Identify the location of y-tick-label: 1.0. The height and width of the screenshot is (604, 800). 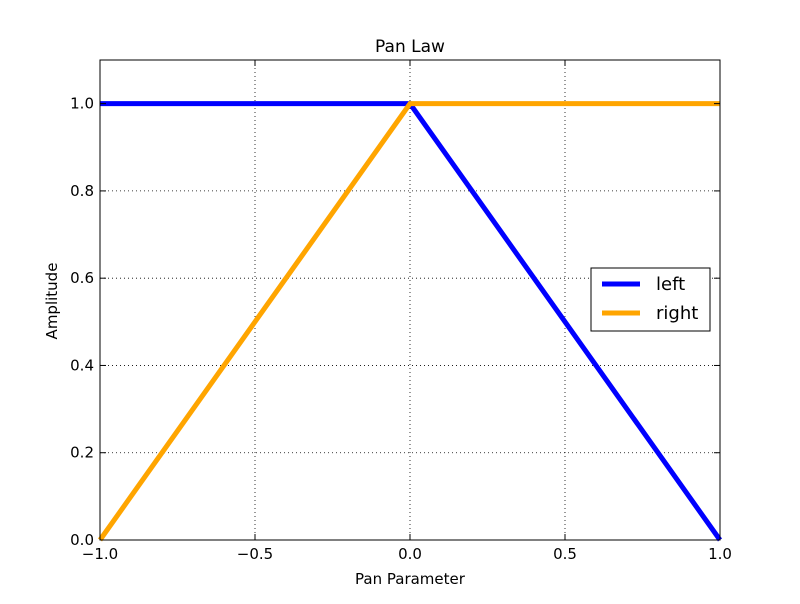
(82, 104).